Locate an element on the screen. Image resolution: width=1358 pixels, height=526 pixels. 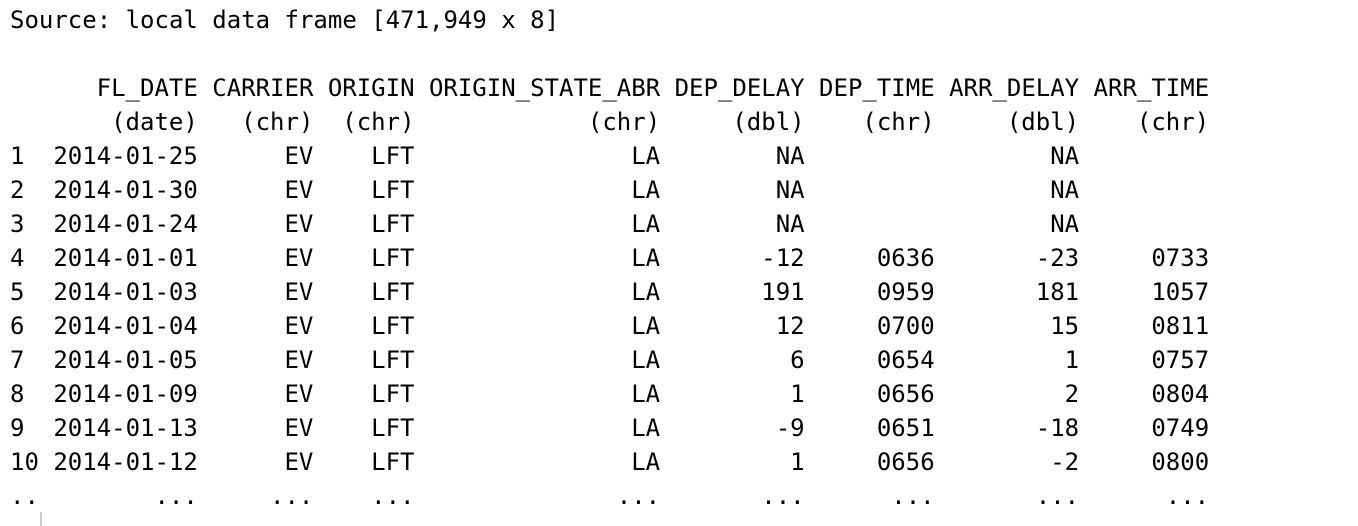
cell: 0700 is located at coordinates (905, 326).